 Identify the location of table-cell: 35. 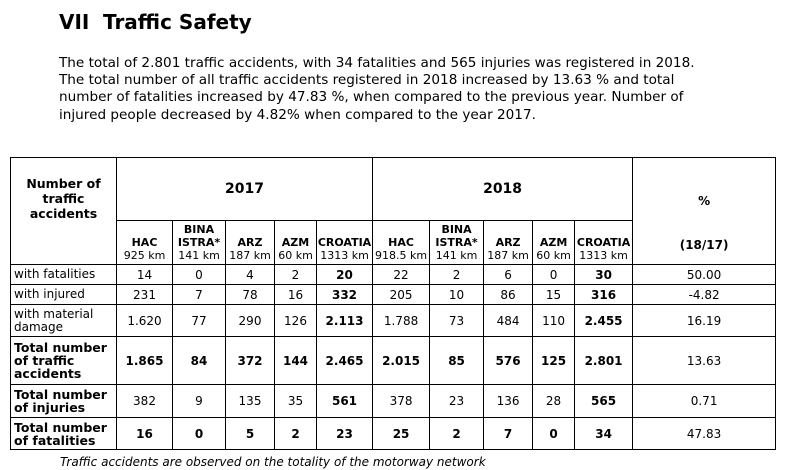
(295, 401).